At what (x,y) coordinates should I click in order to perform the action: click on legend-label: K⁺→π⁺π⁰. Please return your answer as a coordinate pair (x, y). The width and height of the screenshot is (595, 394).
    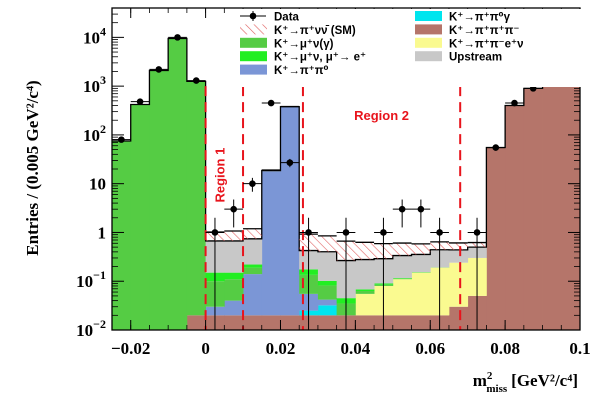
    Looking at the image, I should click on (301, 71).